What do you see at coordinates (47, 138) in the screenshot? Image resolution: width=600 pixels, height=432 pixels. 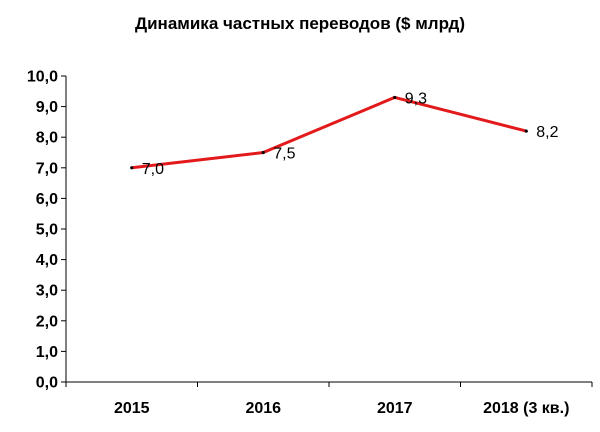 I see `y-tick-label: 8,0` at bounding box center [47, 138].